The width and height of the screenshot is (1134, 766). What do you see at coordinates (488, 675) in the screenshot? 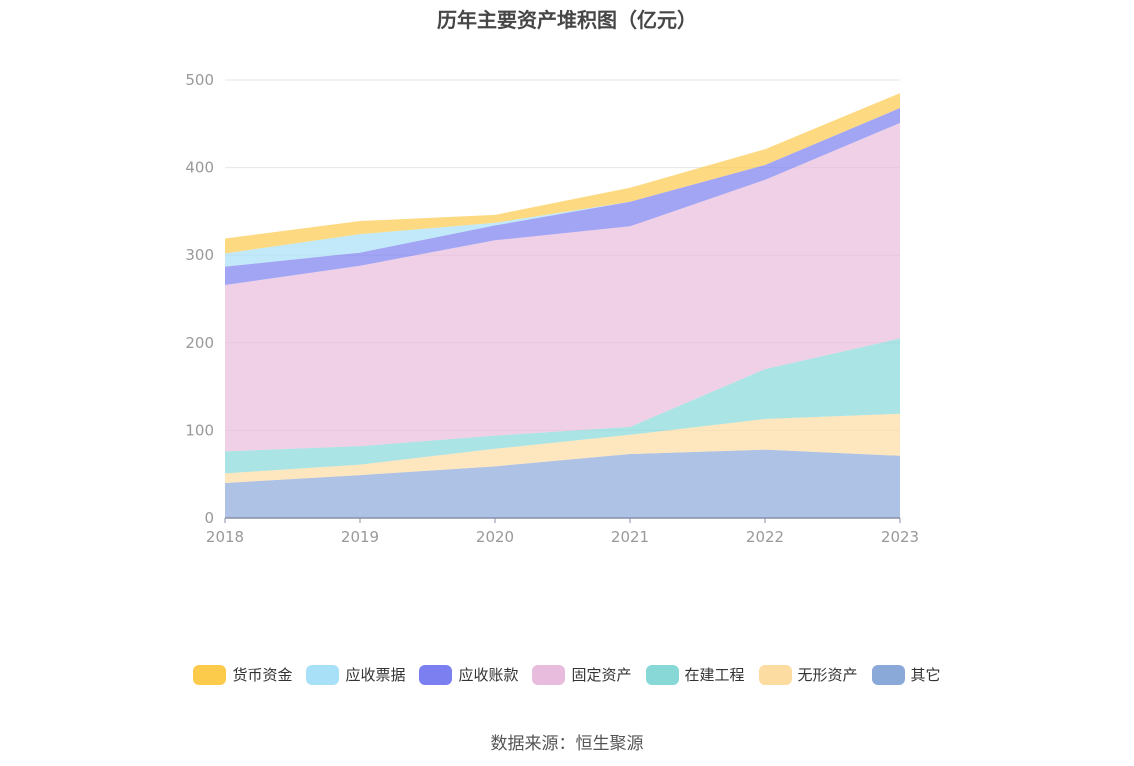
I see `legend-label: 应收账款` at bounding box center [488, 675].